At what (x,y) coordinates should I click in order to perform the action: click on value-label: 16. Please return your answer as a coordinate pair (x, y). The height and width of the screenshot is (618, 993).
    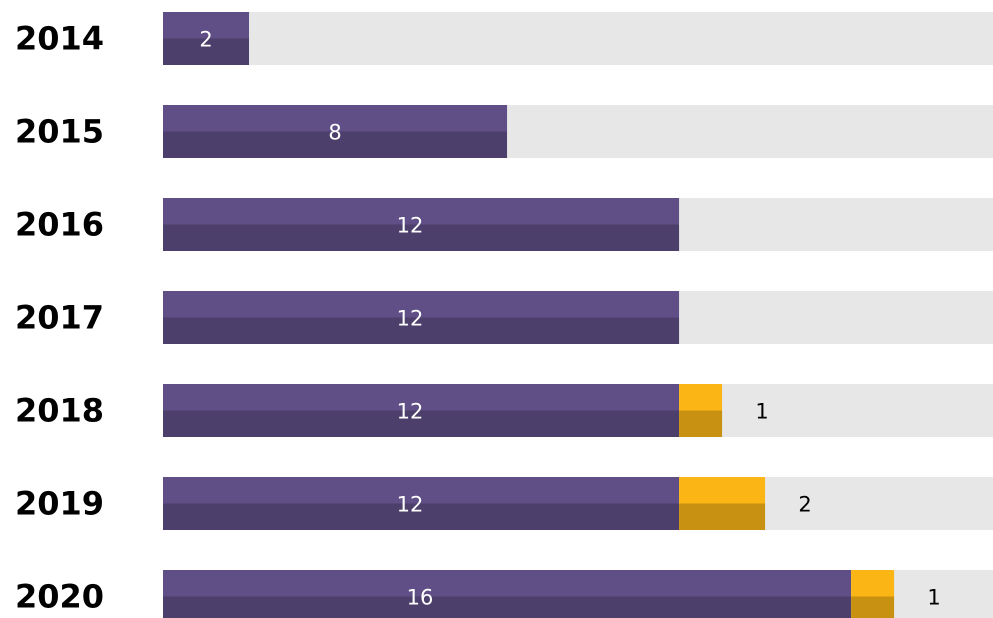
    Looking at the image, I should click on (420, 598).